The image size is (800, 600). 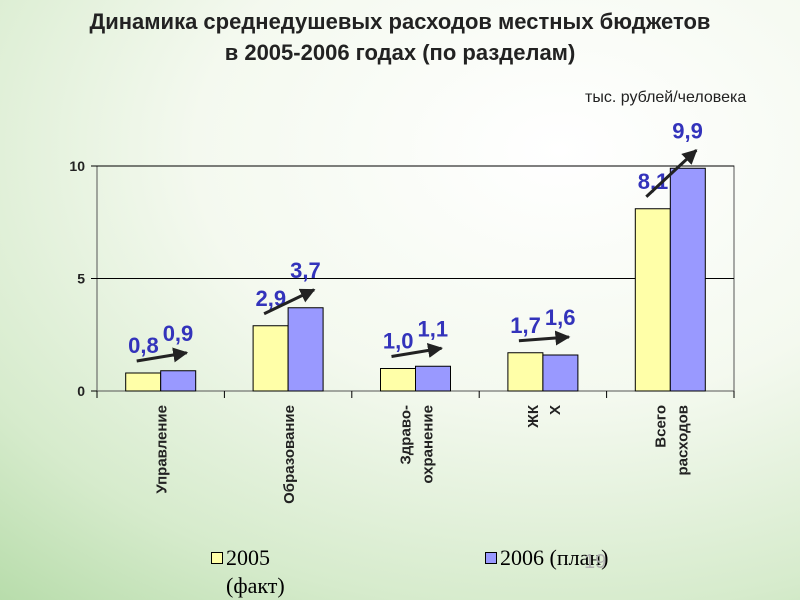 I want to click on data-label-2006: 0,9, so click(x=178, y=333).